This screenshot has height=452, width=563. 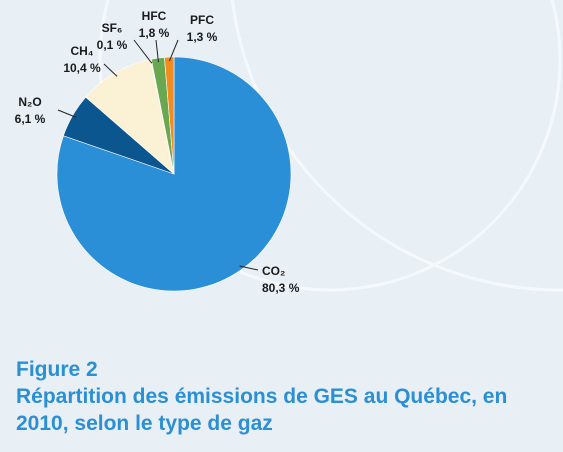 What do you see at coordinates (169, 115) in the screenshot?
I see `pie-slice` at bounding box center [169, 115].